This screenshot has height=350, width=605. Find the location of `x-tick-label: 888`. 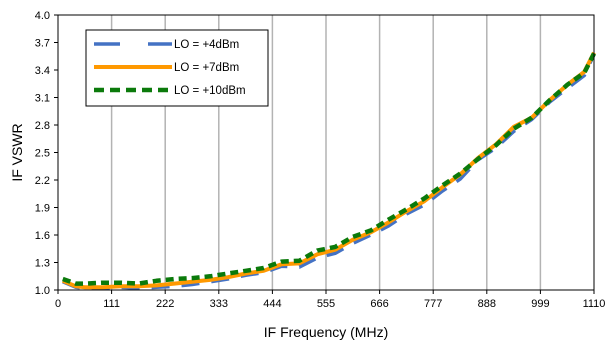

x-tick-label: 888 is located at coordinates (487, 304).